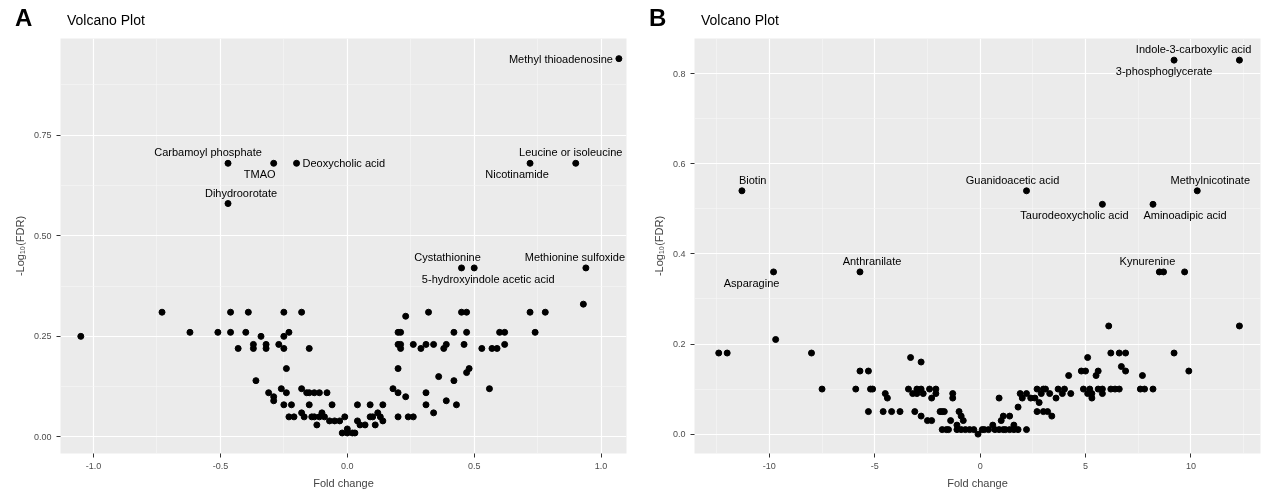  What do you see at coordinates (220, 465) in the screenshot?
I see `x-tick-label: -0.5` at bounding box center [220, 465].